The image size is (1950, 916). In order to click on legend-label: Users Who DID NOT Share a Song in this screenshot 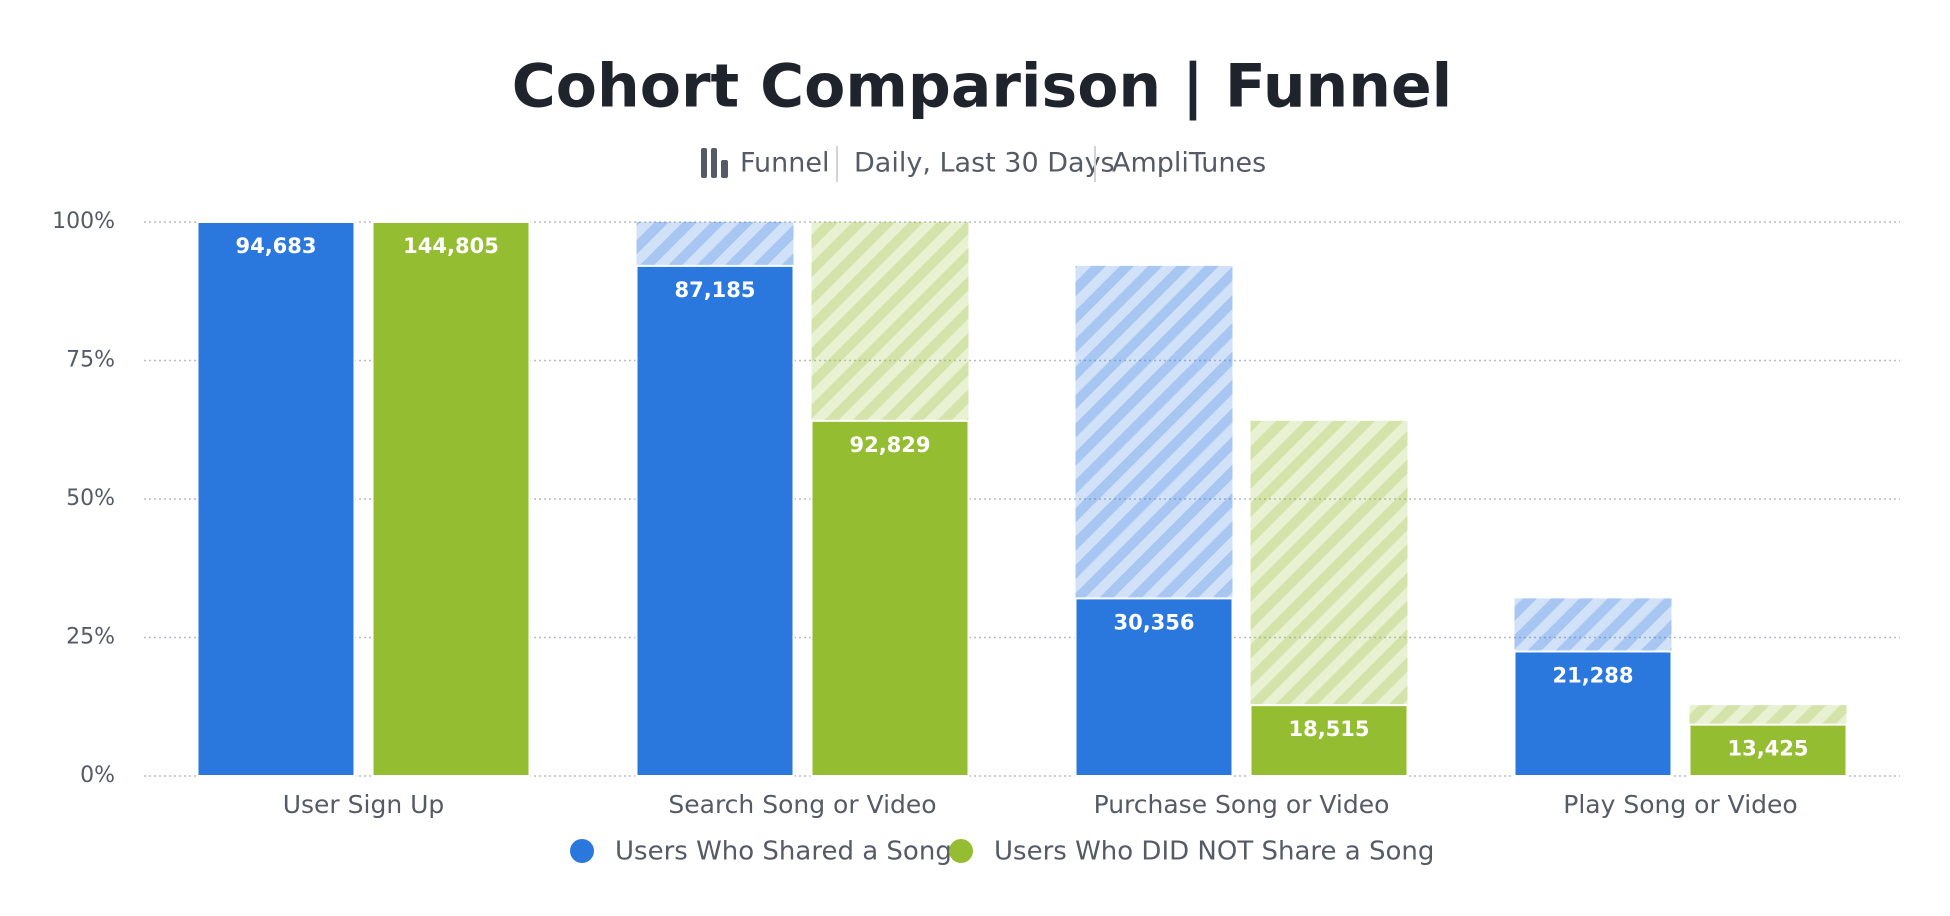, I will do `click(1214, 852)`.